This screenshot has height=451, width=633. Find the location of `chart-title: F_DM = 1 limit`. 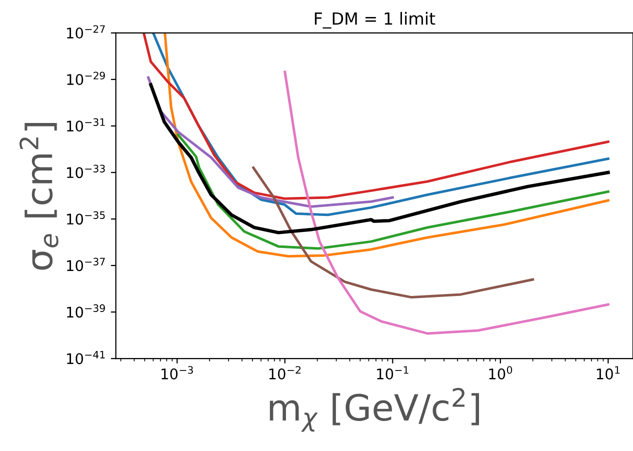

chart-title: F_DM = 1 limit is located at coordinates (375, 20).